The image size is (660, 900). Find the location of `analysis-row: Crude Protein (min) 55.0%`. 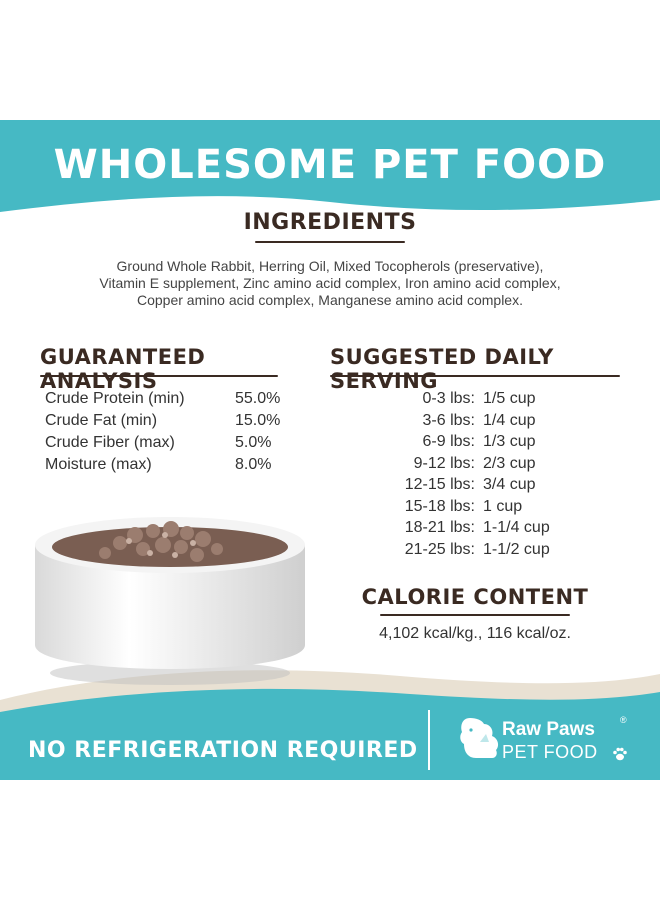

analysis-row: Crude Protein (min) 55.0% is located at coordinates (162, 401).